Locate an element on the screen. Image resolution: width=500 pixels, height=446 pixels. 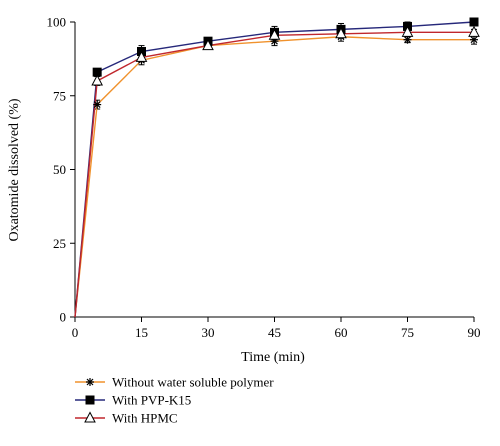
x-tick-label: 30 is located at coordinates (208, 332).